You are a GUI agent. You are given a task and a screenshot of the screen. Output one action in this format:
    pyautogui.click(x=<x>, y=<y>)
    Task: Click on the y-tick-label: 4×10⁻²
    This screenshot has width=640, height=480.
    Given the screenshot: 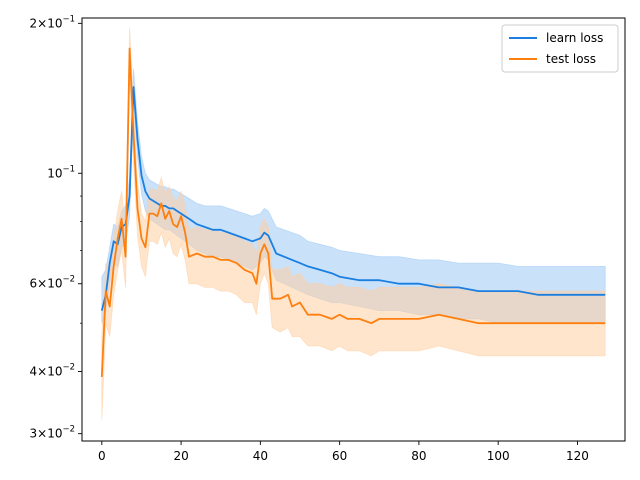 What is the action you would take?
    pyautogui.click(x=53, y=370)
    